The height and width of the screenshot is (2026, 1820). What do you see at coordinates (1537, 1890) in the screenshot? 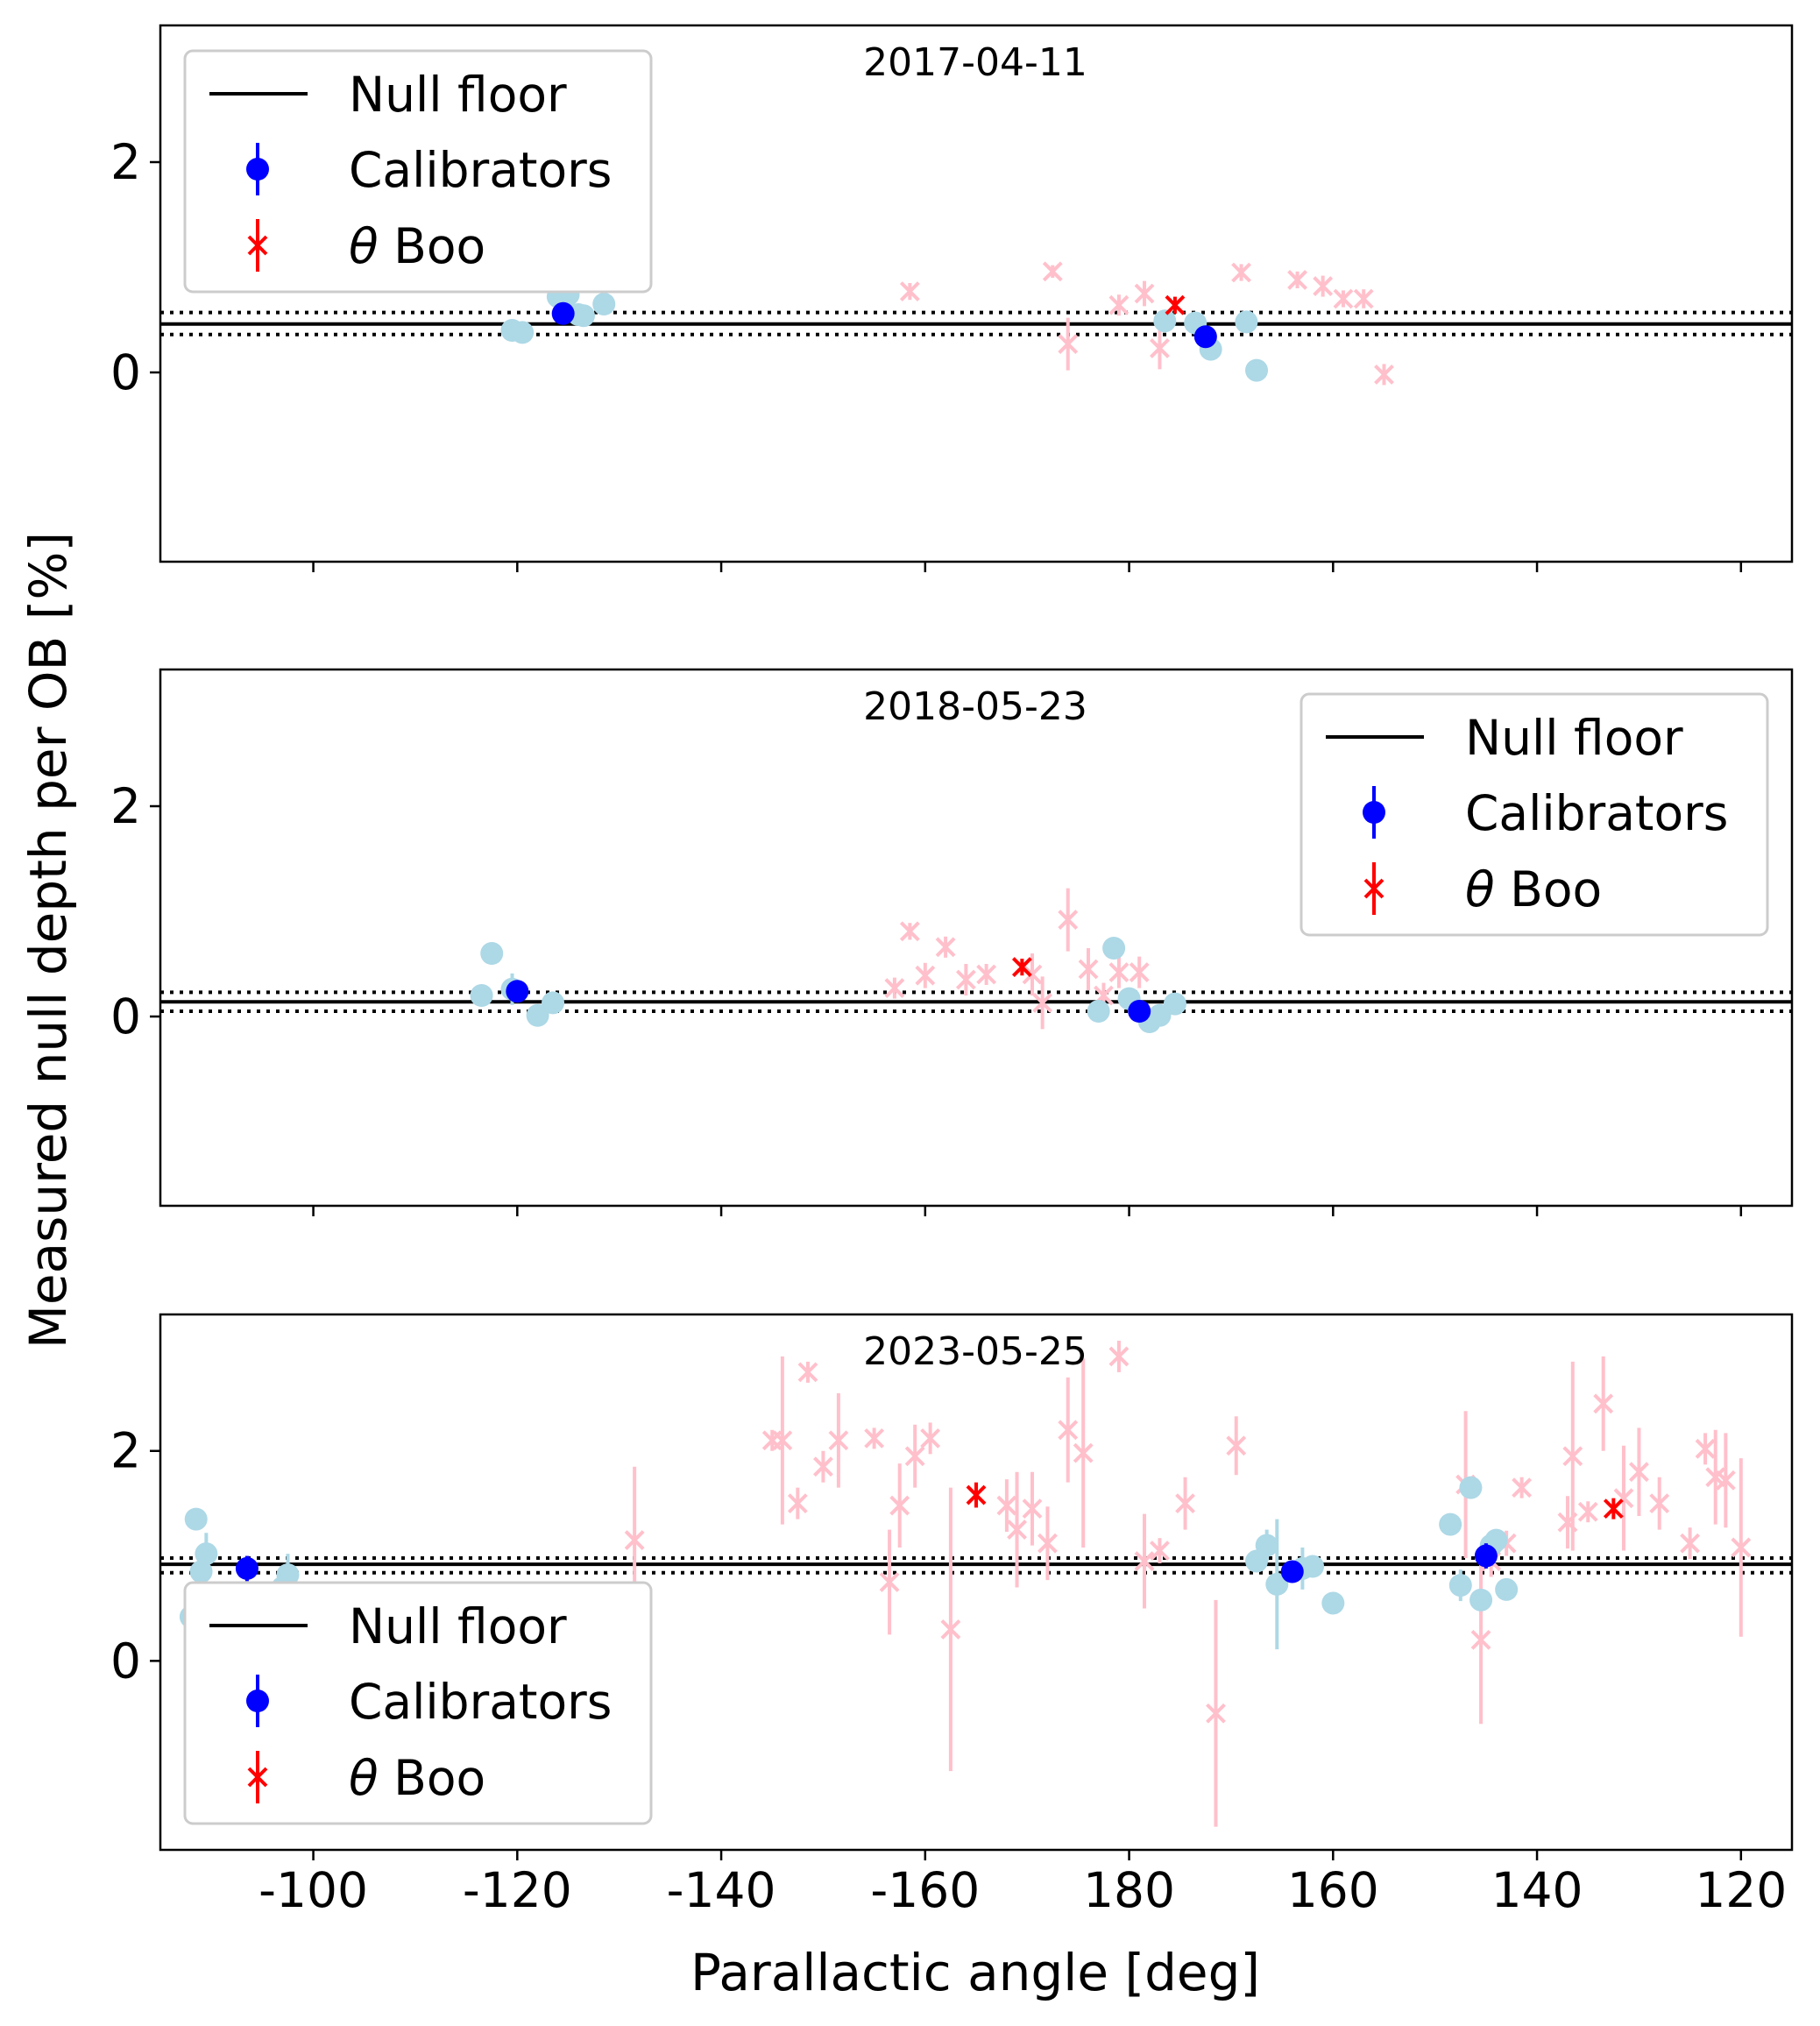
I see `x-tick-label: 140` at bounding box center [1537, 1890].